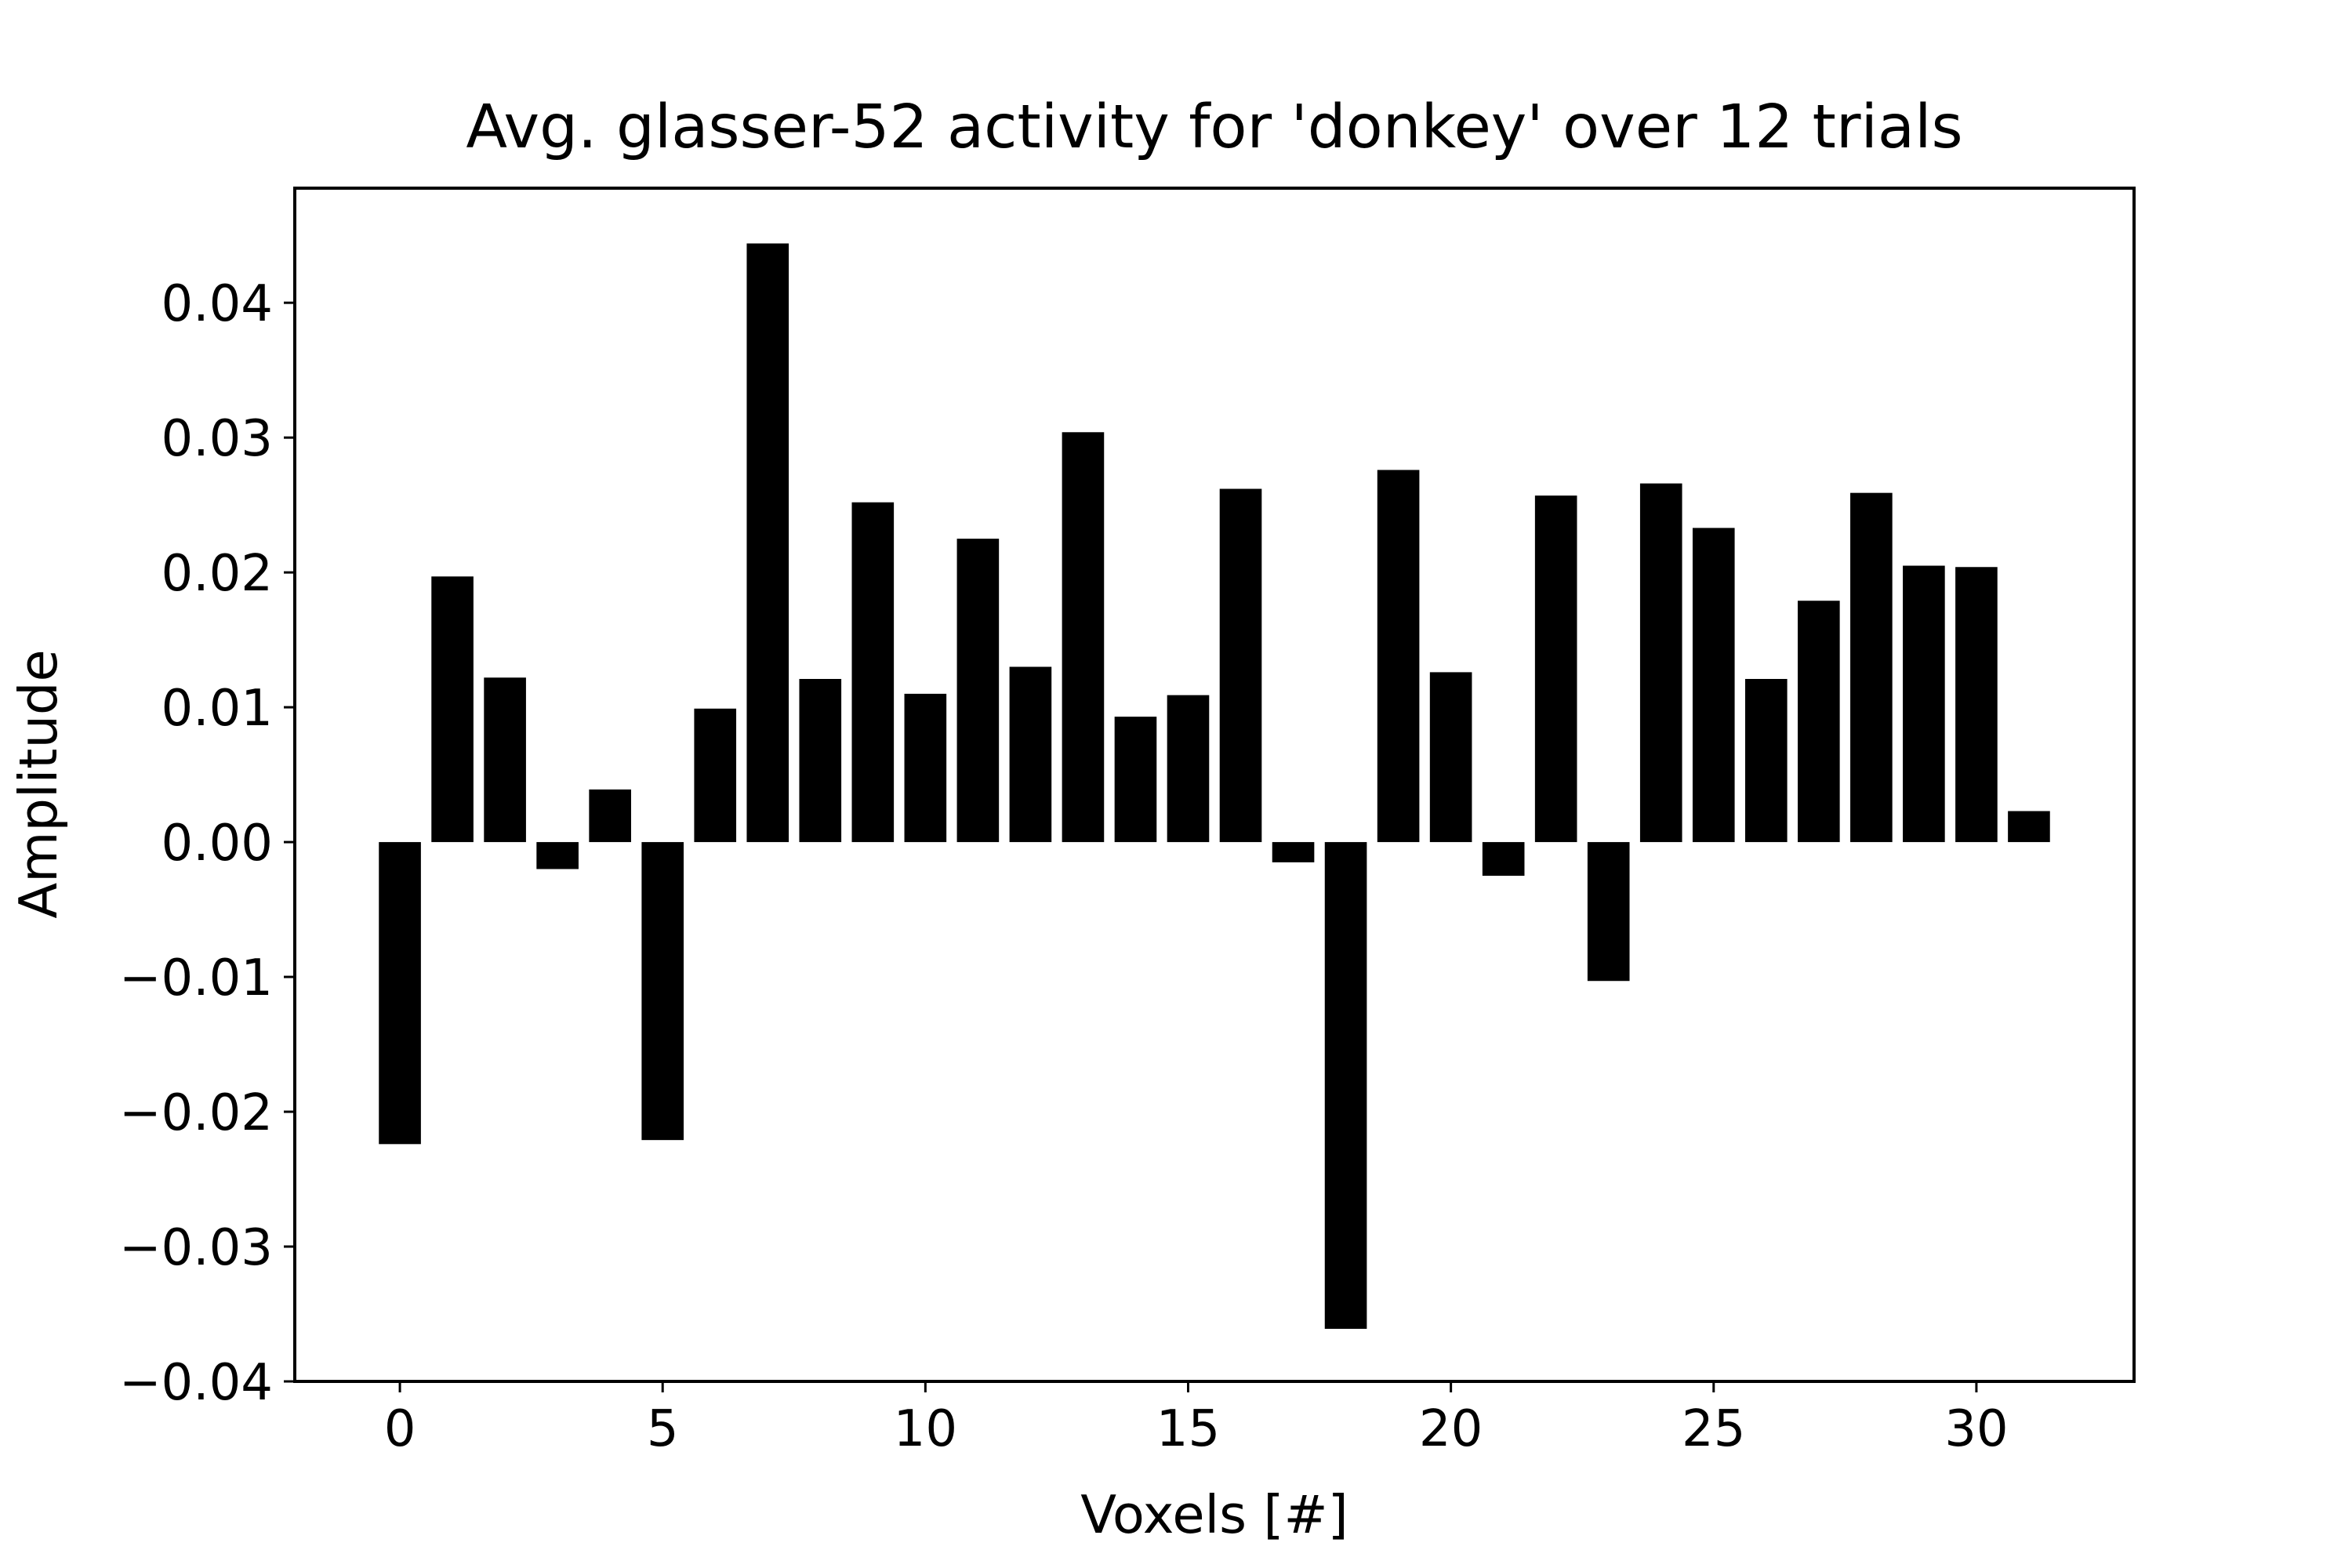 This screenshot has height=1568, width=2352. Describe the element at coordinates (926, 1429) in the screenshot. I see `x-tick-label: 10` at that location.